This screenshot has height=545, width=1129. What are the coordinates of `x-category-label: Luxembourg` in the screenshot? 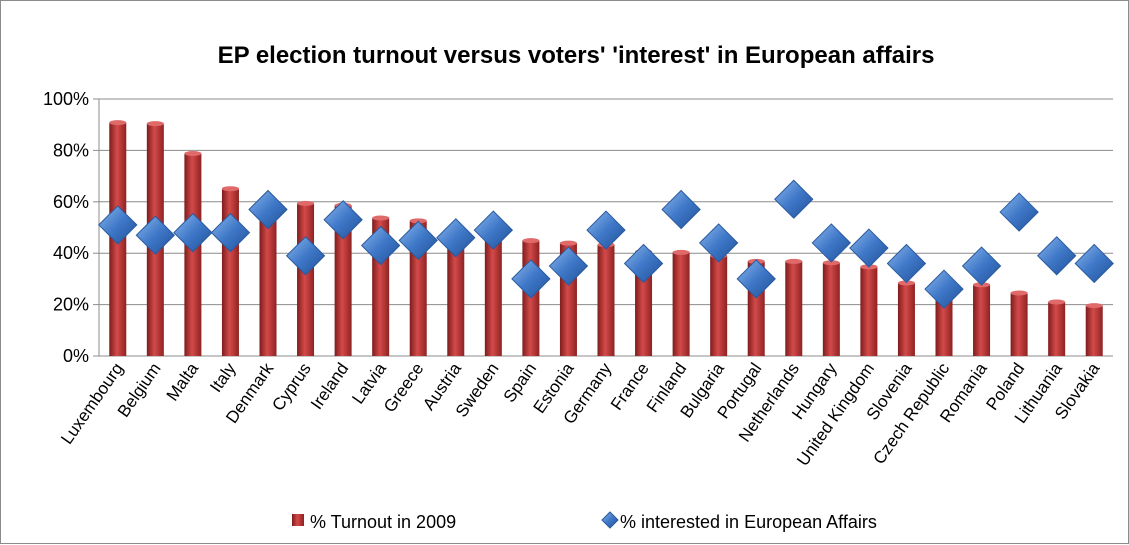 It's located at (92, 403).